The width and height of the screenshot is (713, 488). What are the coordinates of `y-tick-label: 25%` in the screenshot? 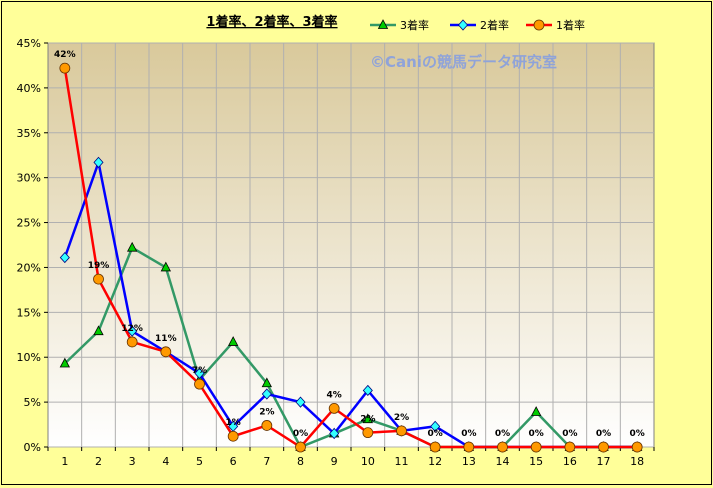 It's located at (29, 223).